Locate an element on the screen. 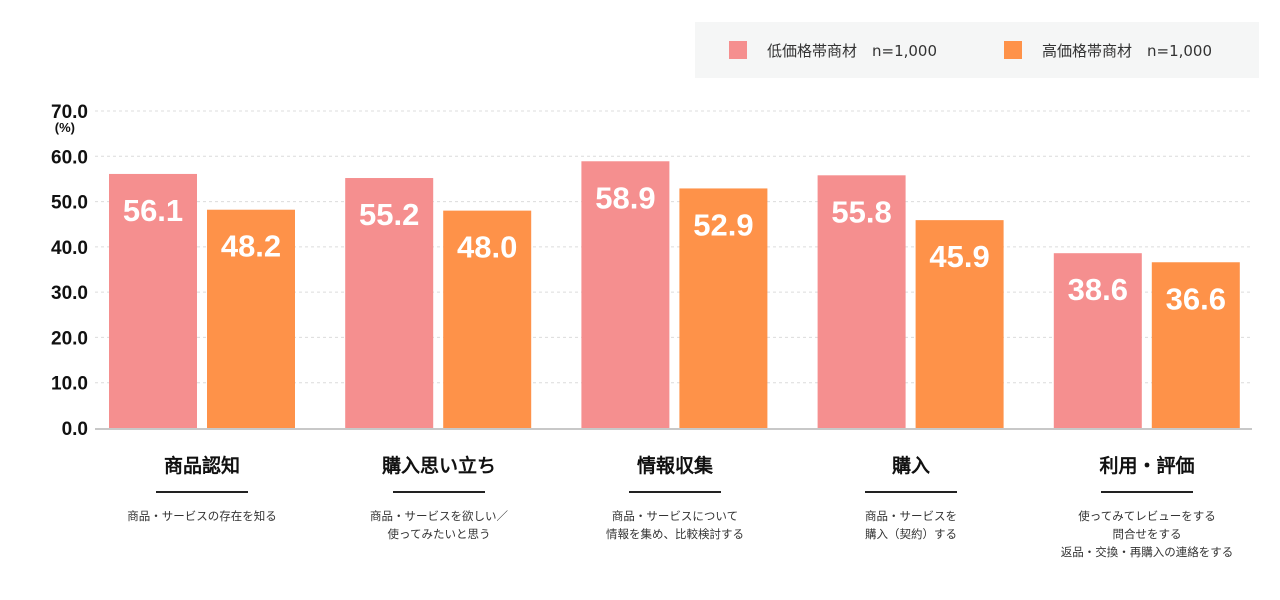 The height and width of the screenshot is (600, 1280). stage-title: 購入 is located at coordinates (910, 466).